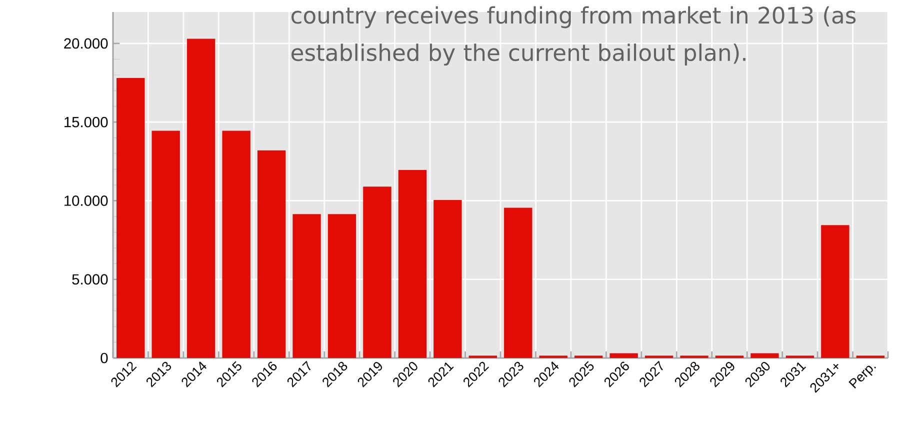  I want to click on y-tick-label: 0, so click(104, 358).